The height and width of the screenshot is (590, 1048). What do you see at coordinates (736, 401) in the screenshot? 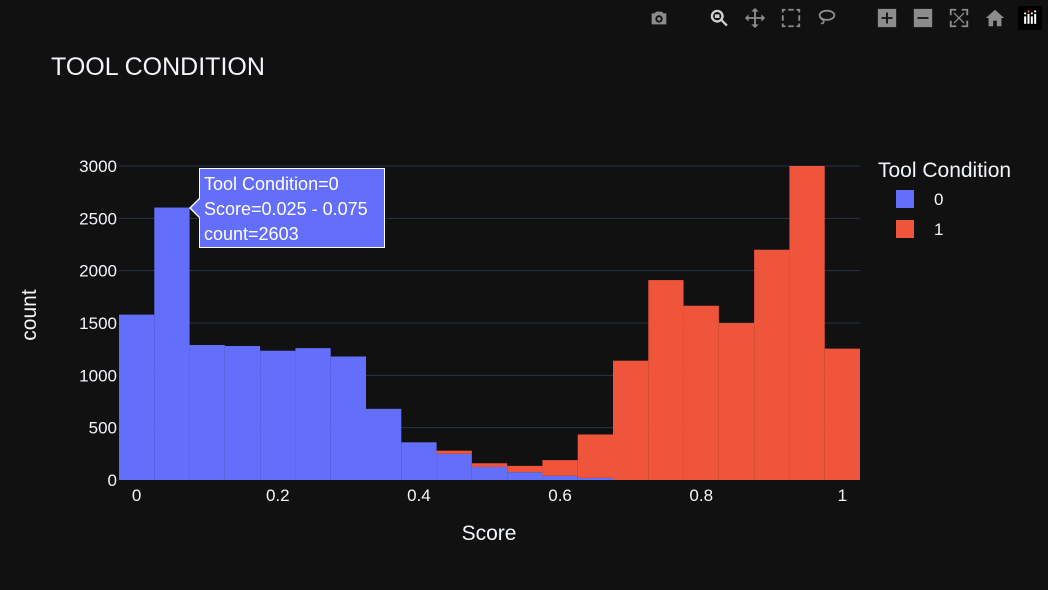
I see `bar-series1-bin17` at bounding box center [736, 401].